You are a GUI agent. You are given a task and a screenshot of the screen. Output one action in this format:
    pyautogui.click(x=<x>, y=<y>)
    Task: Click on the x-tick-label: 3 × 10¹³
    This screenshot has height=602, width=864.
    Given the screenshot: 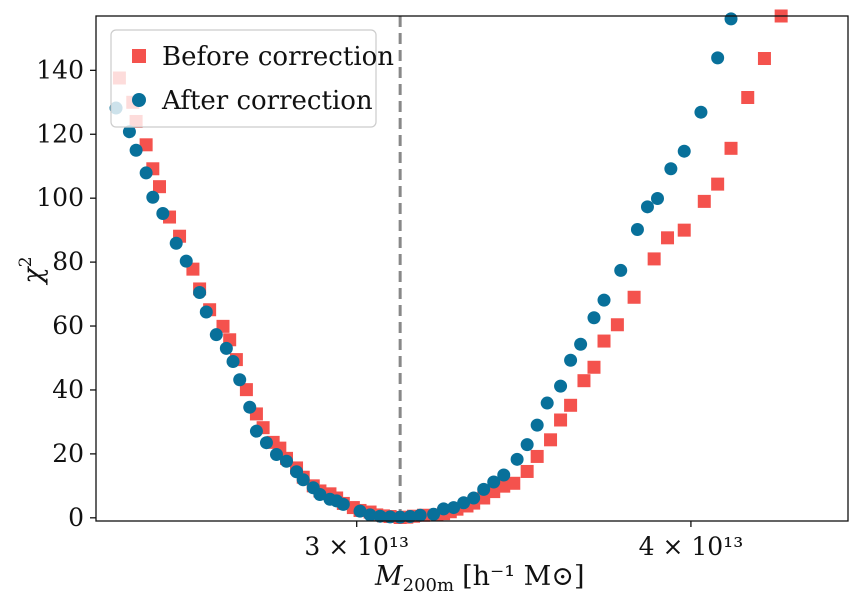 What is the action you would take?
    pyautogui.click(x=356, y=546)
    